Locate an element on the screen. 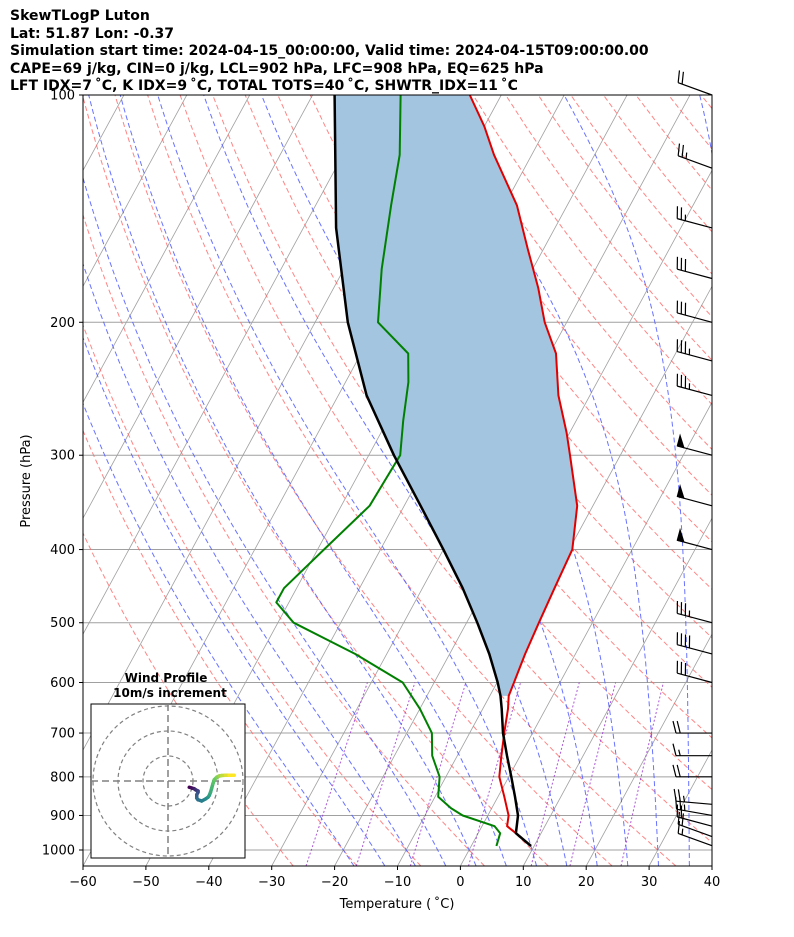 Image resolution: width=794 pixels, height=937 pixels. temperature-profile is located at coordinates (523, 471).